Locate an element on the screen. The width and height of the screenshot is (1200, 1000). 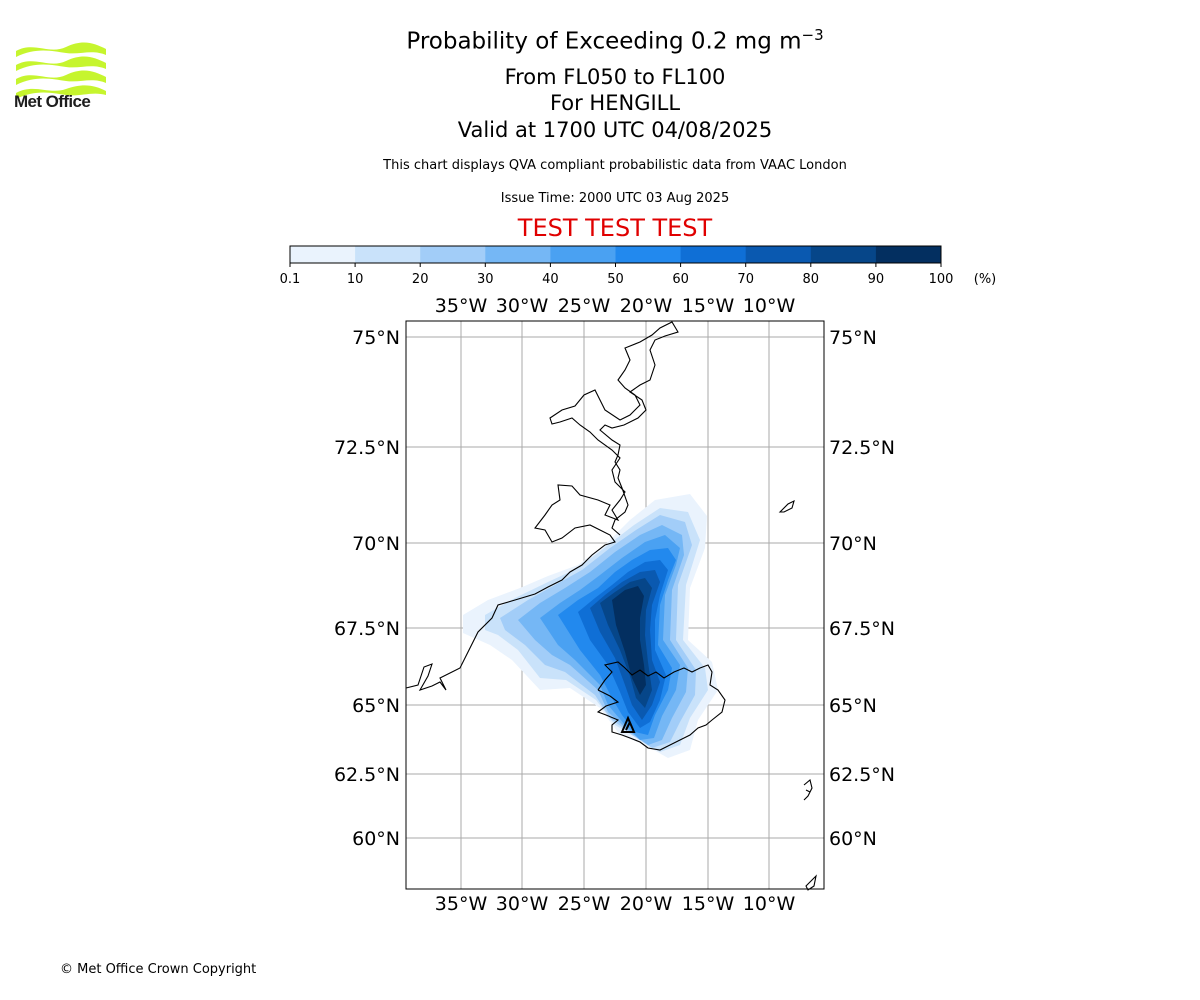
colorbar-tick-label: 90 is located at coordinates (876, 279).